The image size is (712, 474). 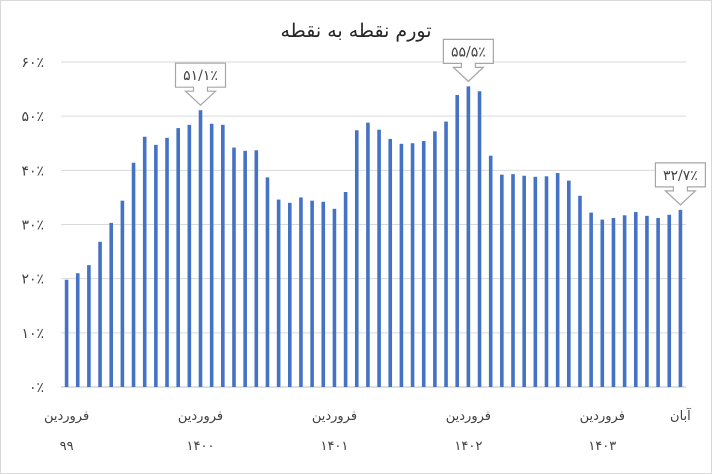 What do you see at coordinates (32, 226) in the screenshot?
I see `y-tick-label: ۳۰٪` at bounding box center [32, 226].